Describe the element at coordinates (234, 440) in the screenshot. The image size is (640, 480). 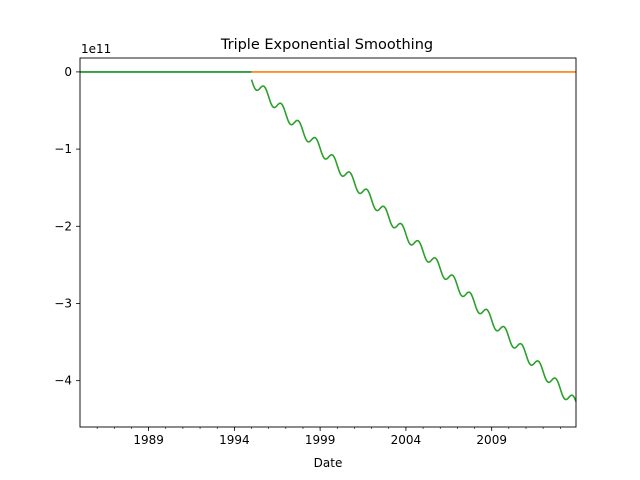
I see `x-tick-label: 1994` at that location.